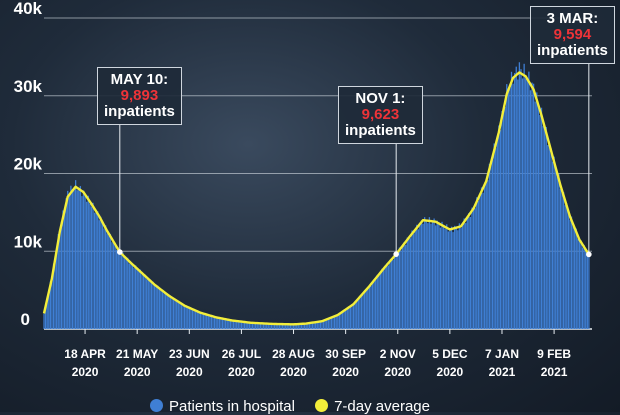  Describe the element at coordinates (25, 319) in the screenshot. I see `y-tick-label: 0` at that location.